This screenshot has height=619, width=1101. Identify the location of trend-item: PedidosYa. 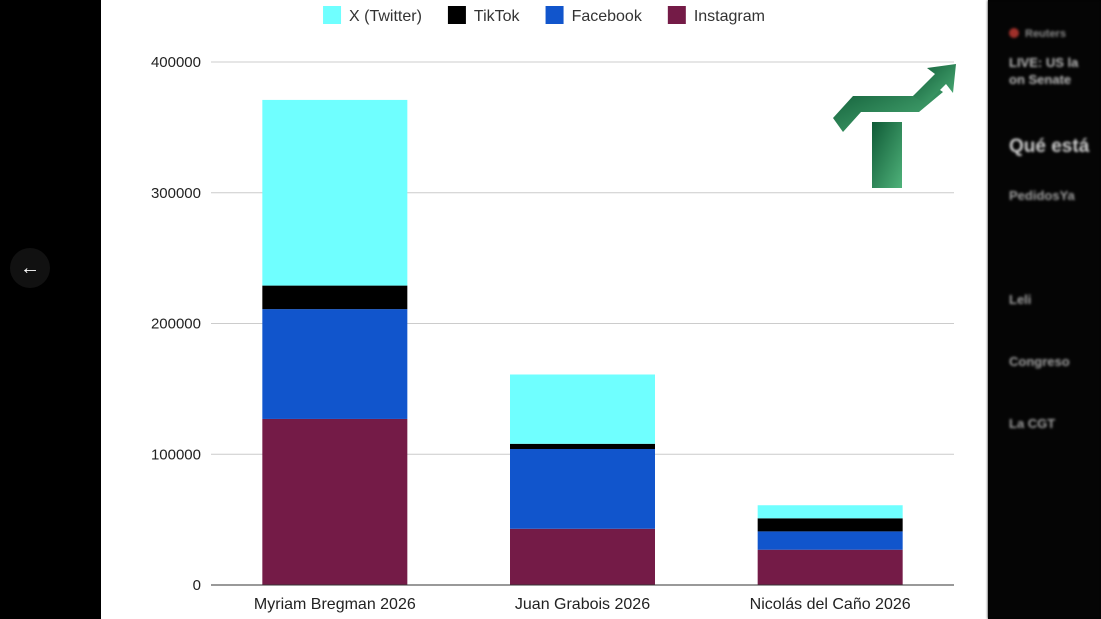
(1042, 195).